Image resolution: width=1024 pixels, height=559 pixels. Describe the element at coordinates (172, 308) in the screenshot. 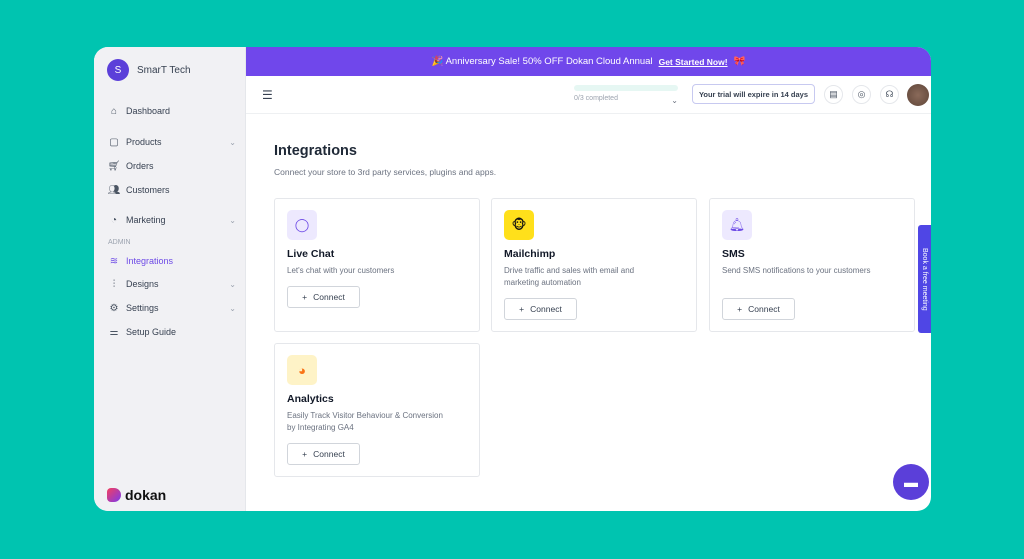

I see `sidebar-item-settings: ⚙ Settings ⌄` at that location.